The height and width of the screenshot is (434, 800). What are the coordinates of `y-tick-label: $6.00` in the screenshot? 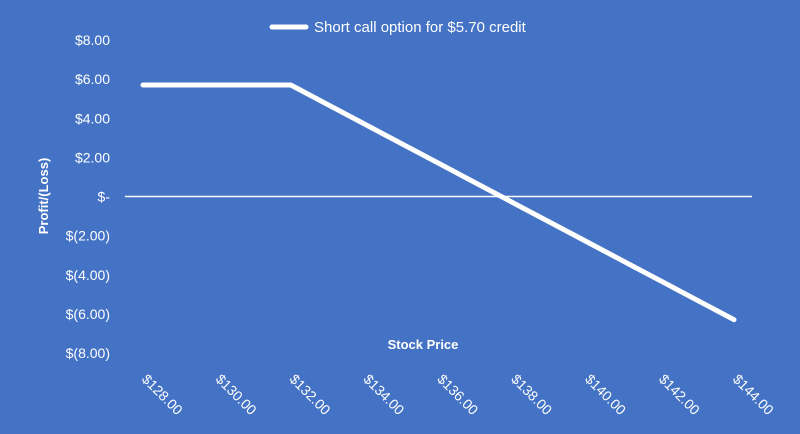 It's located at (92, 79).